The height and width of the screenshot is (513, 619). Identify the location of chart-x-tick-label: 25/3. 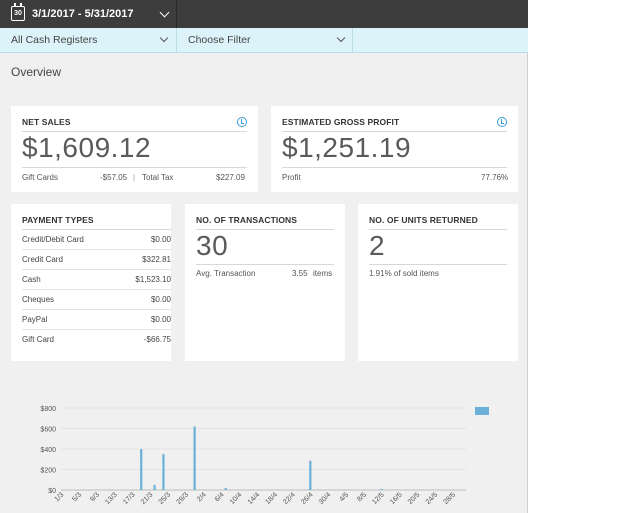
(165, 498).